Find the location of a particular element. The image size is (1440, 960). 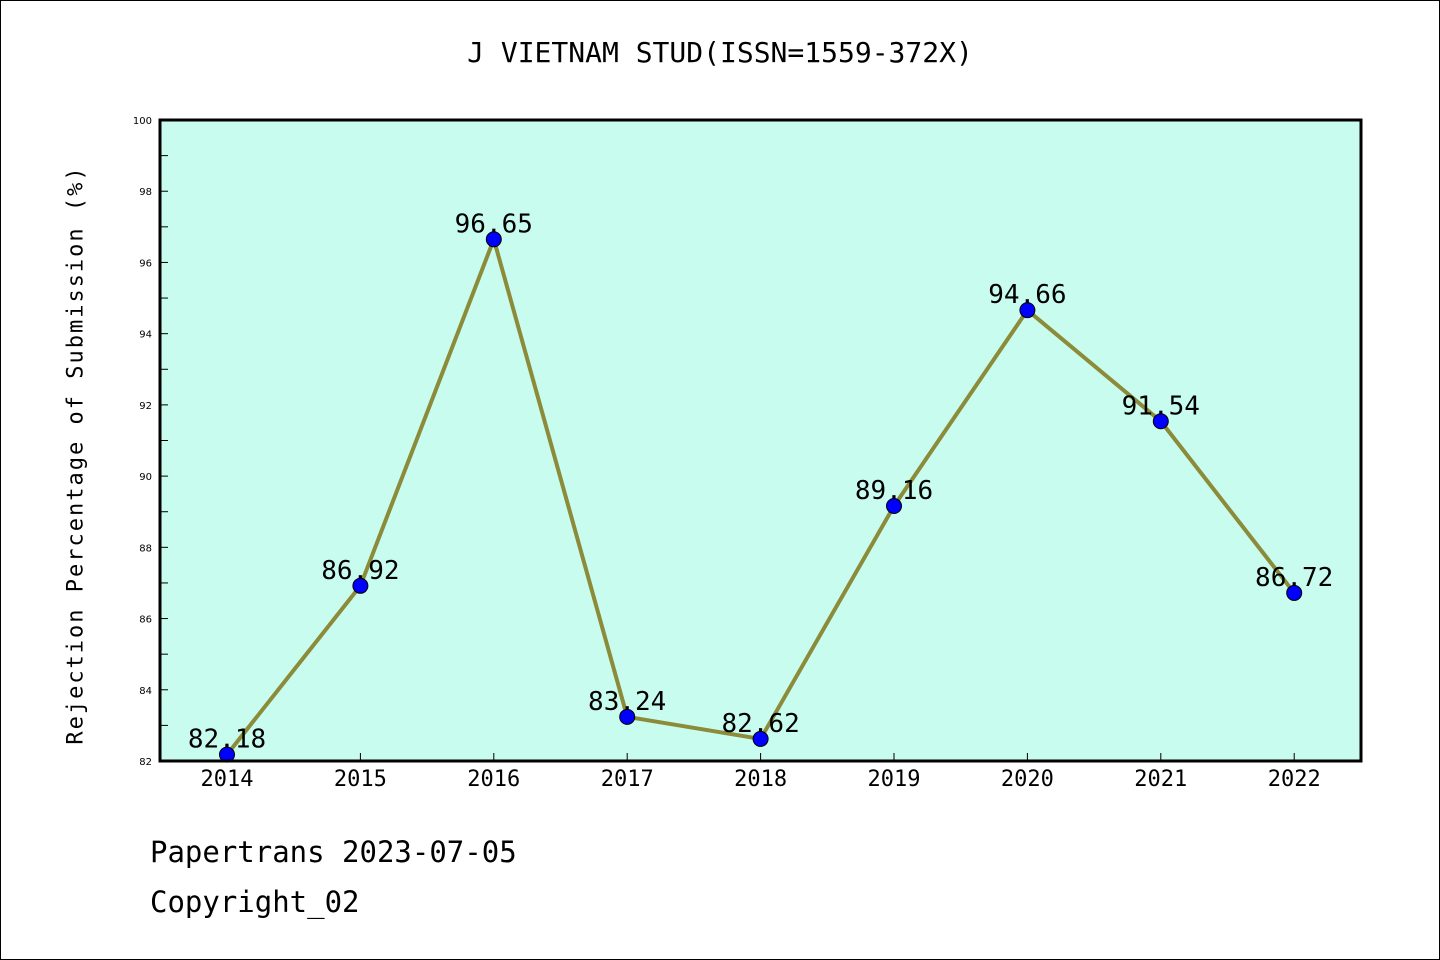

data-label: 94.66 is located at coordinates (1027, 295).